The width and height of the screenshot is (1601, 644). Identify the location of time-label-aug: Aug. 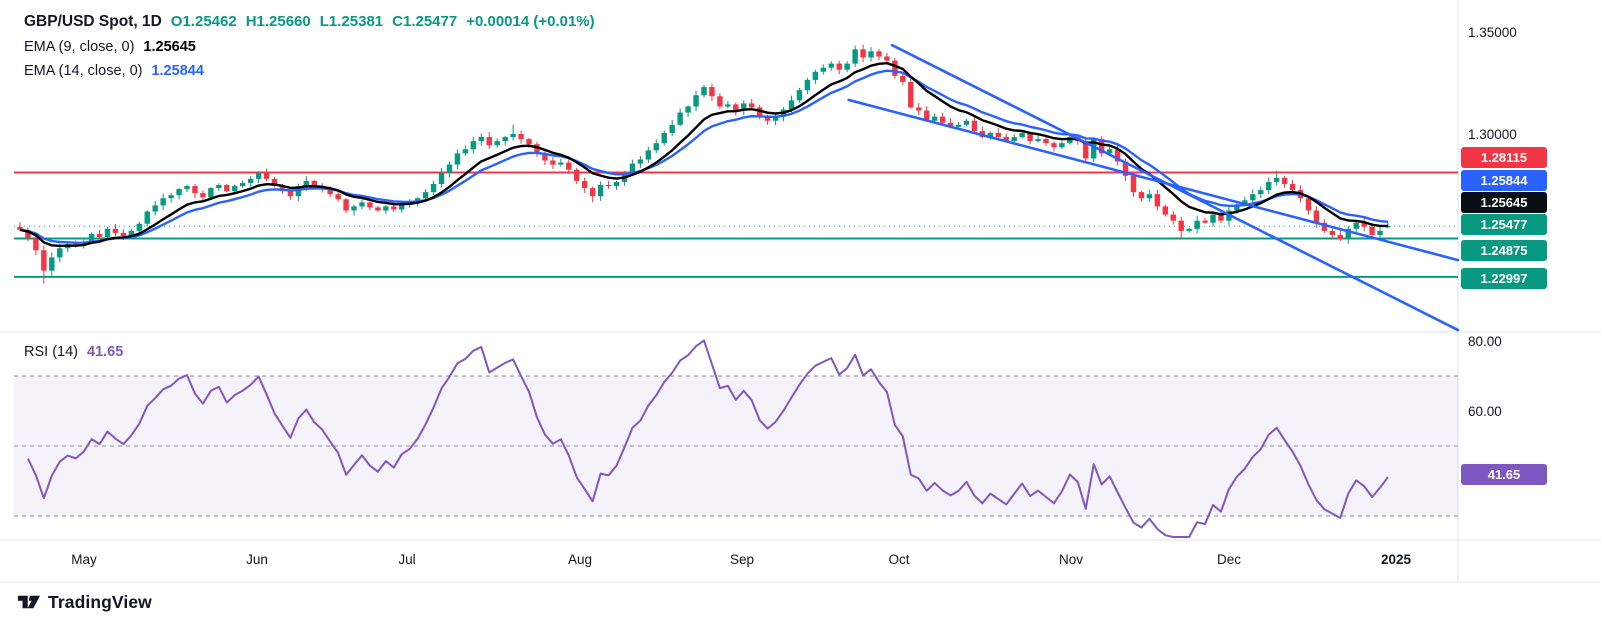
(580, 559).